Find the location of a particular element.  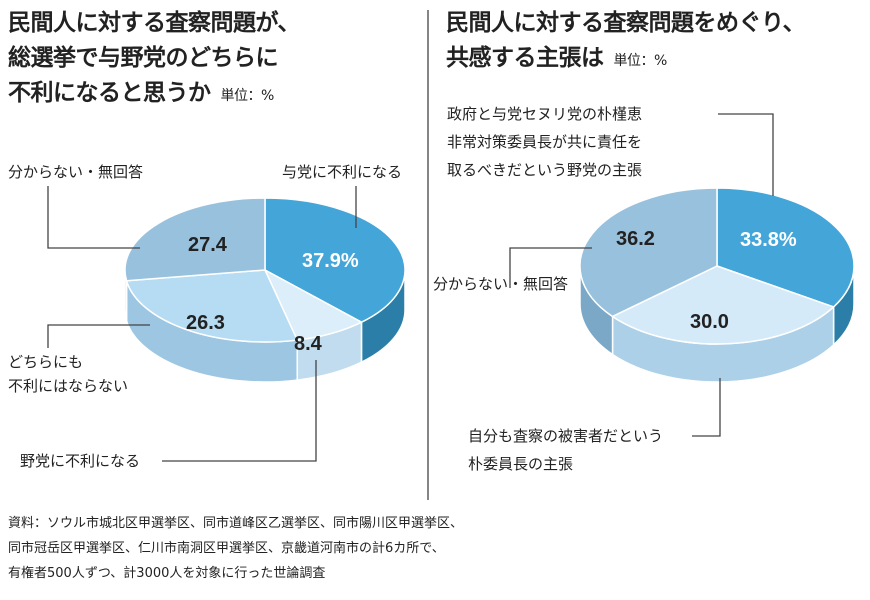

label-left-dk: 分からない・無回答 is located at coordinates (76, 172).